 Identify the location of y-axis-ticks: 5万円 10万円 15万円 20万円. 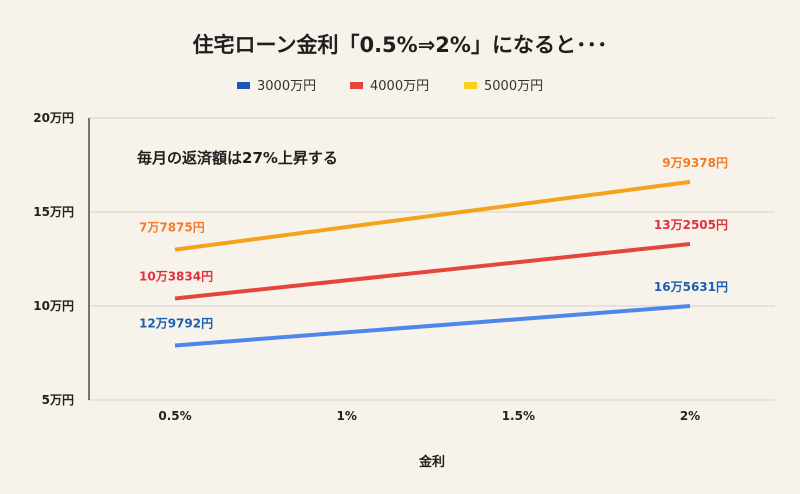
(53, 259).